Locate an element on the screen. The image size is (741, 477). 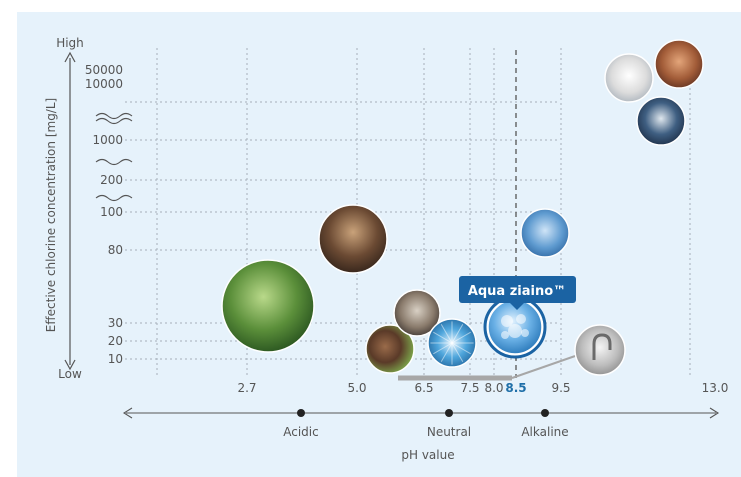
laundry-photo is located at coordinates (629, 78).